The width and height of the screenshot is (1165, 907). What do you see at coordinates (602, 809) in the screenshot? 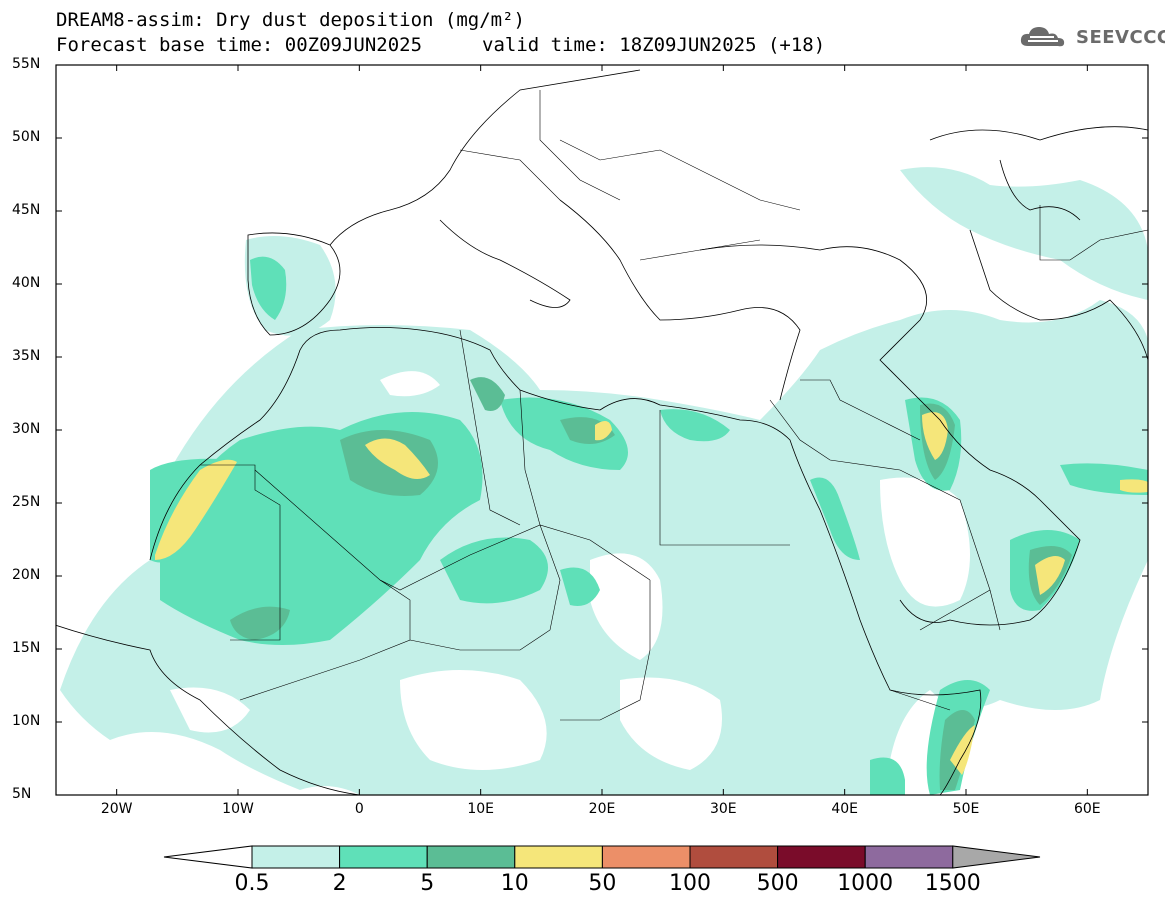
I see `lon-label: 20E` at bounding box center [602, 809].